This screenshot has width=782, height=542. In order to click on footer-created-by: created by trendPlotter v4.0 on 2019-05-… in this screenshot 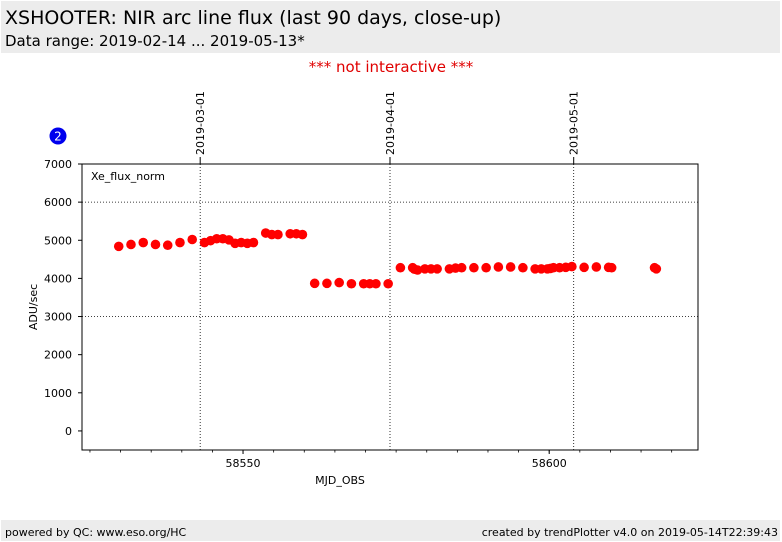, I will do `click(629, 532)`.